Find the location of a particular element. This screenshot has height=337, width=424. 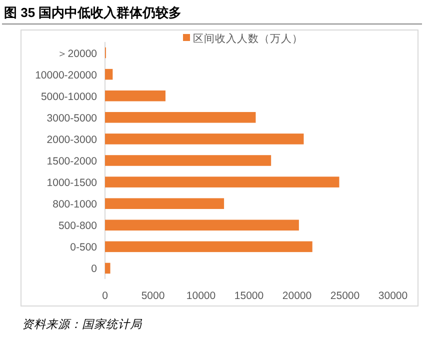

y-tick-label: 2000-3000 is located at coordinates (72, 140).